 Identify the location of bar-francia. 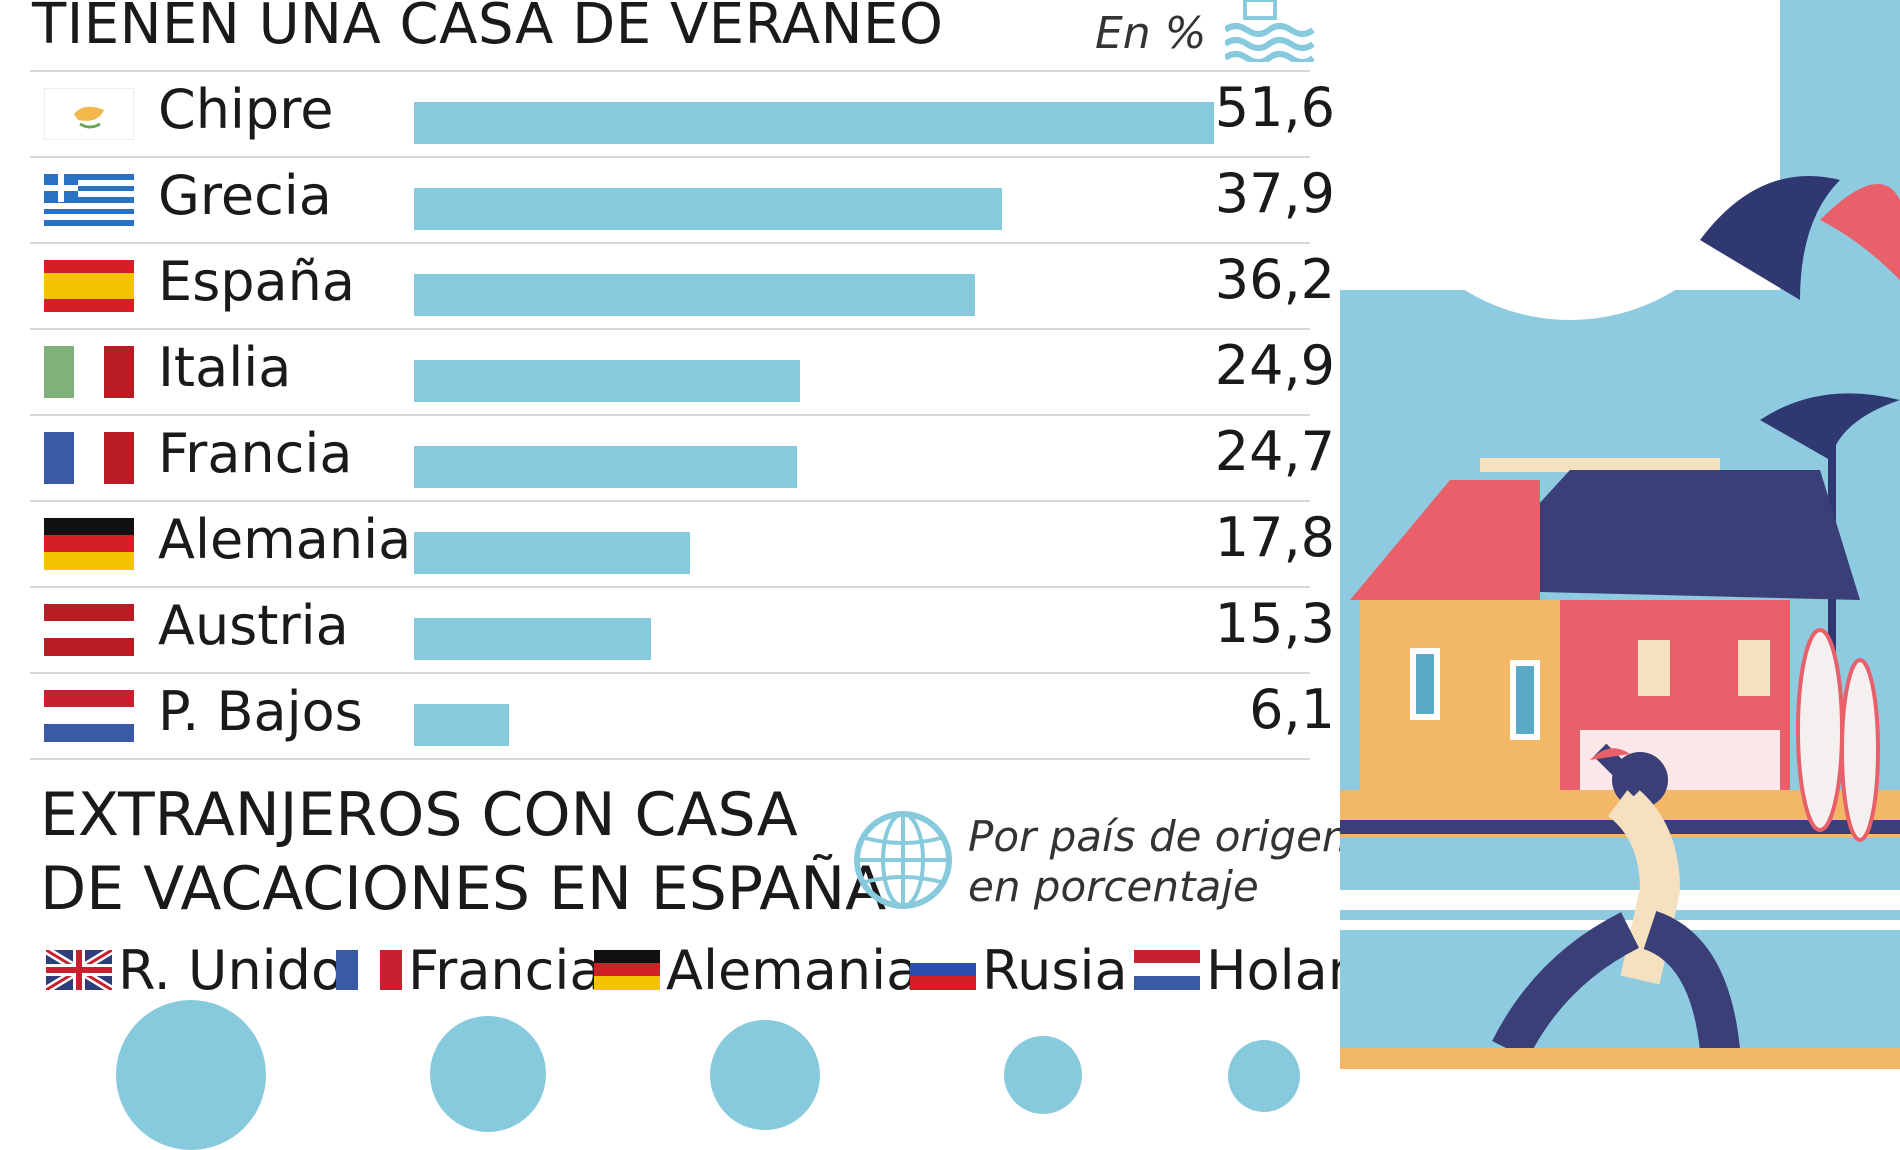
(605, 467).